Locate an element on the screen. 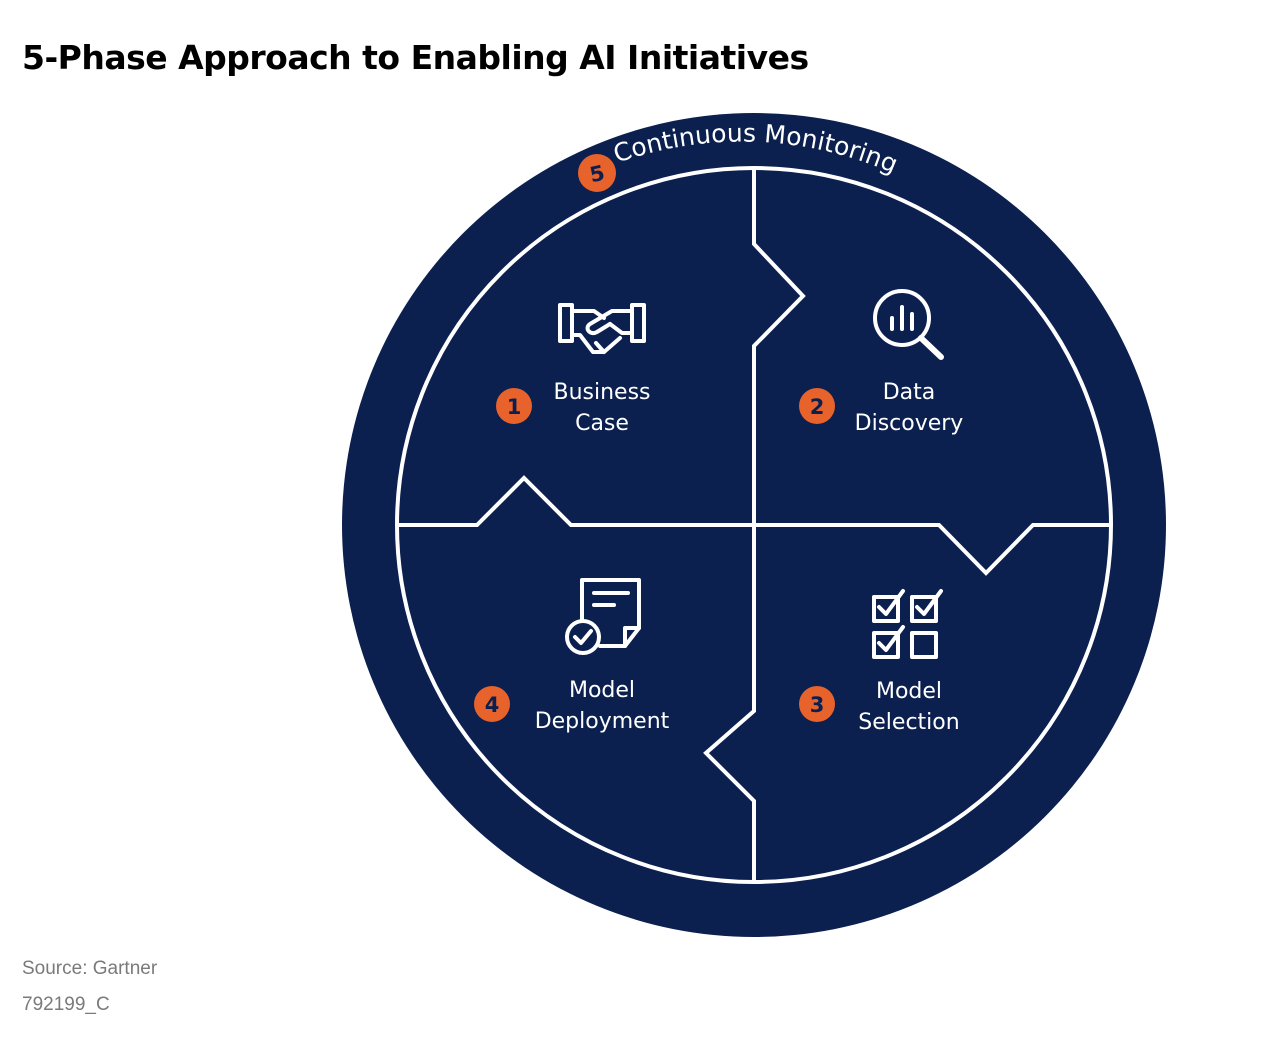 The width and height of the screenshot is (1278, 1046). phase-4-number-badge is located at coordinates (492, 704).